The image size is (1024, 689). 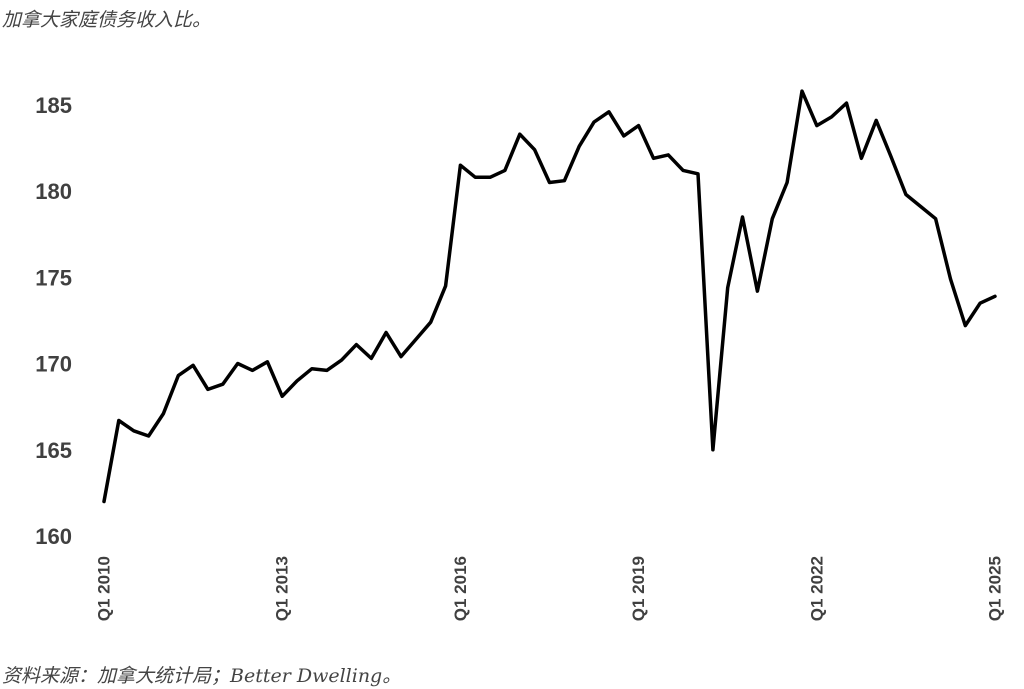 What do you see at coordinates (53, 450) in the screenshot?
I see `y-tick-label: 165` at bounding box center [53, 450].